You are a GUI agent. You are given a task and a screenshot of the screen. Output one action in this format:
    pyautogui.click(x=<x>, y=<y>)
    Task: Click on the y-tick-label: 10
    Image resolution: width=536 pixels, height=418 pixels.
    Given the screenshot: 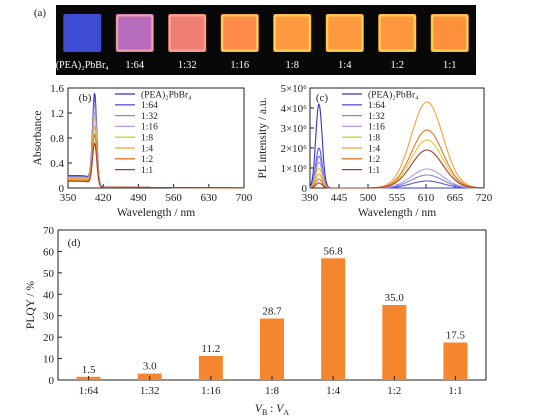 What is the action you would take?
    pyautogui.click(x=49, y=360)
    